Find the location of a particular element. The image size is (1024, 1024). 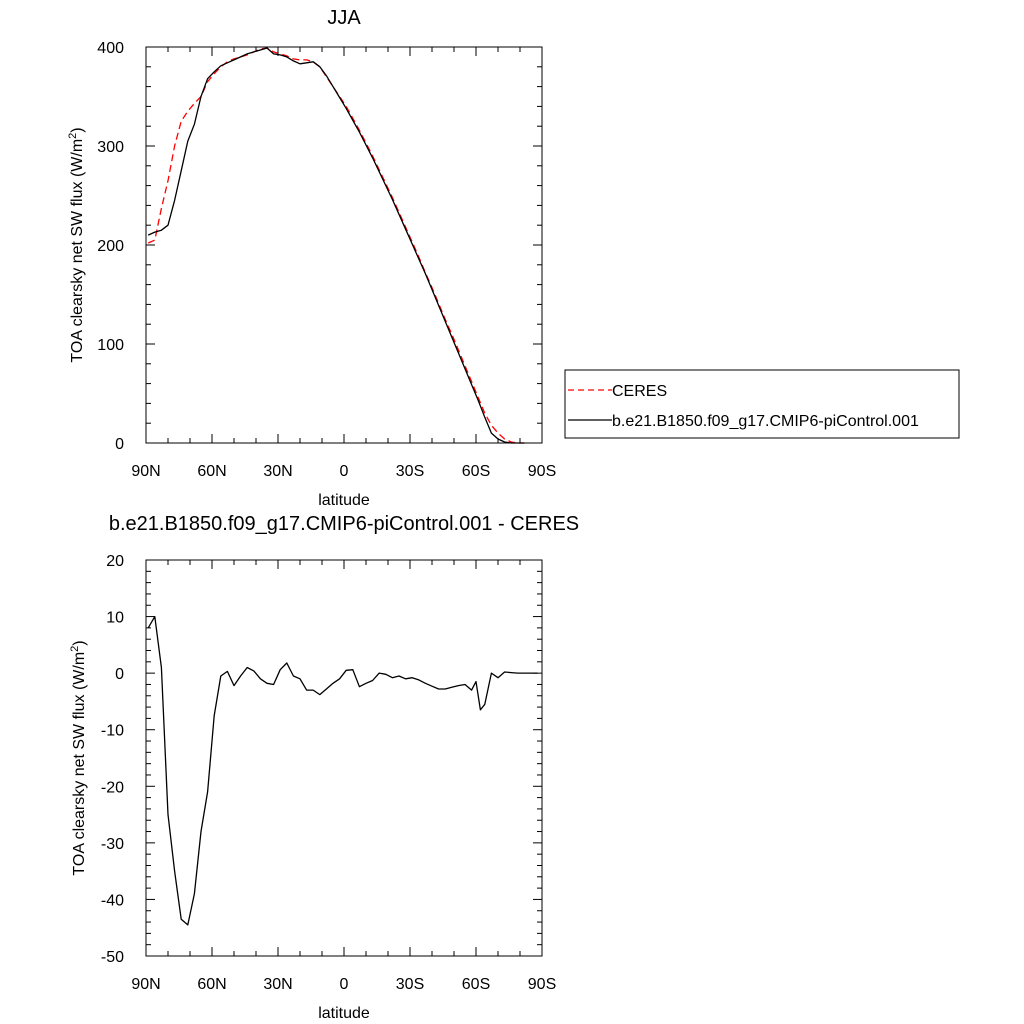

top-x-tick-label: 0 is located at coordinates (344, 471).